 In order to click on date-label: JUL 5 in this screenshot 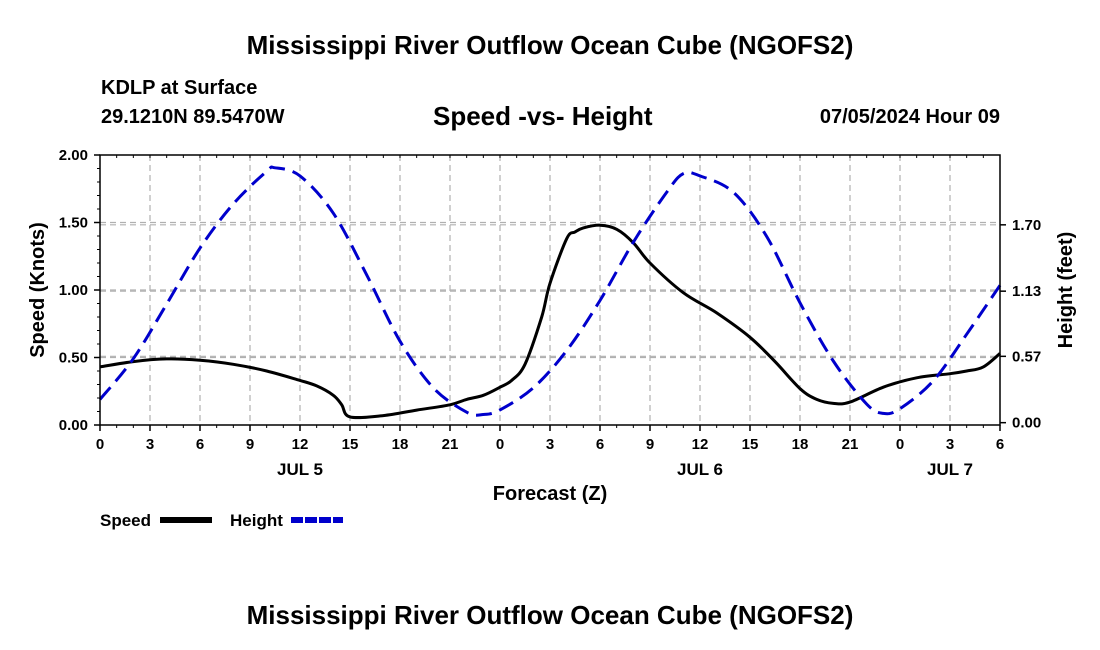, I will do `click(300, 469)`.